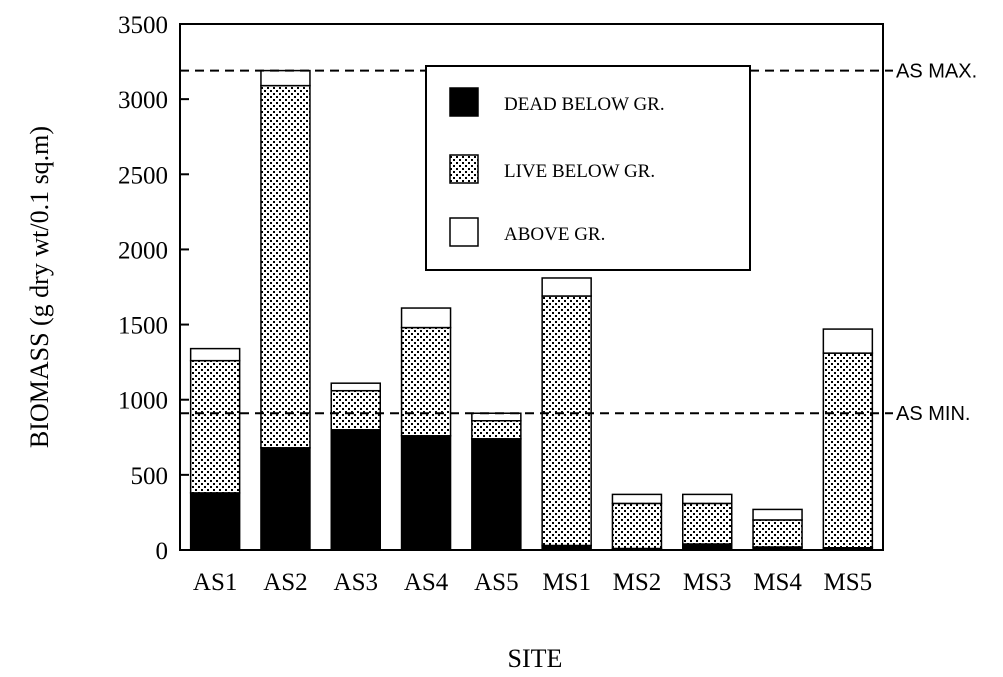 This screenshot has height=677, width=1003. I want to click on bar-segment-ms3-live, so click(707, 523).